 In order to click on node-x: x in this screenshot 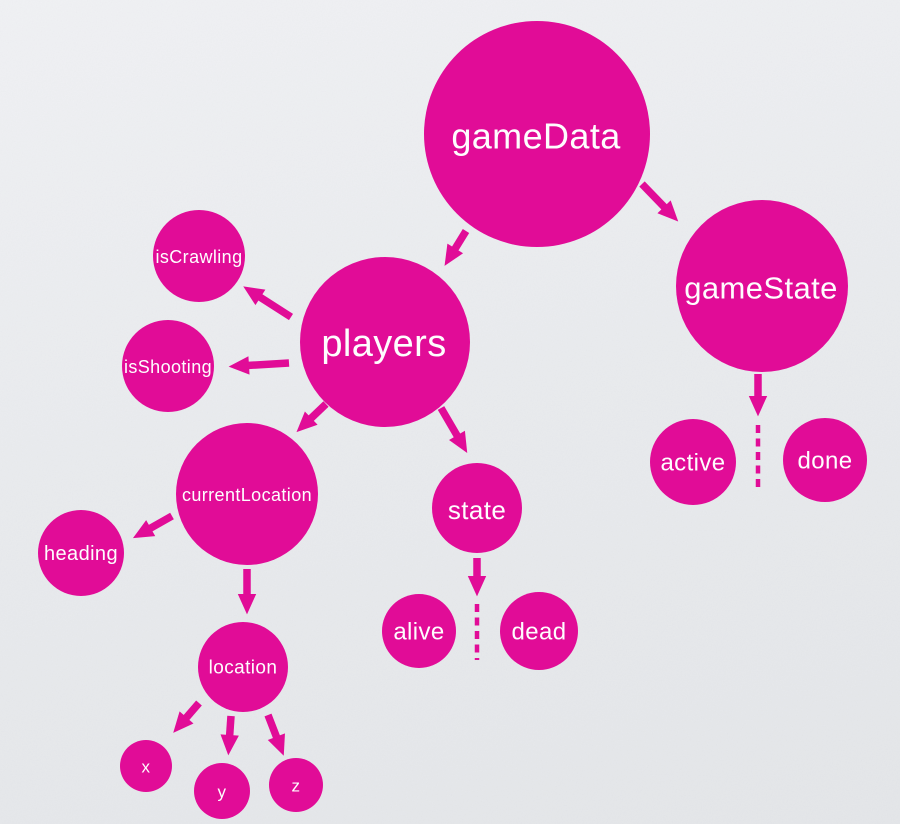, I will do `click(146, 766)`.